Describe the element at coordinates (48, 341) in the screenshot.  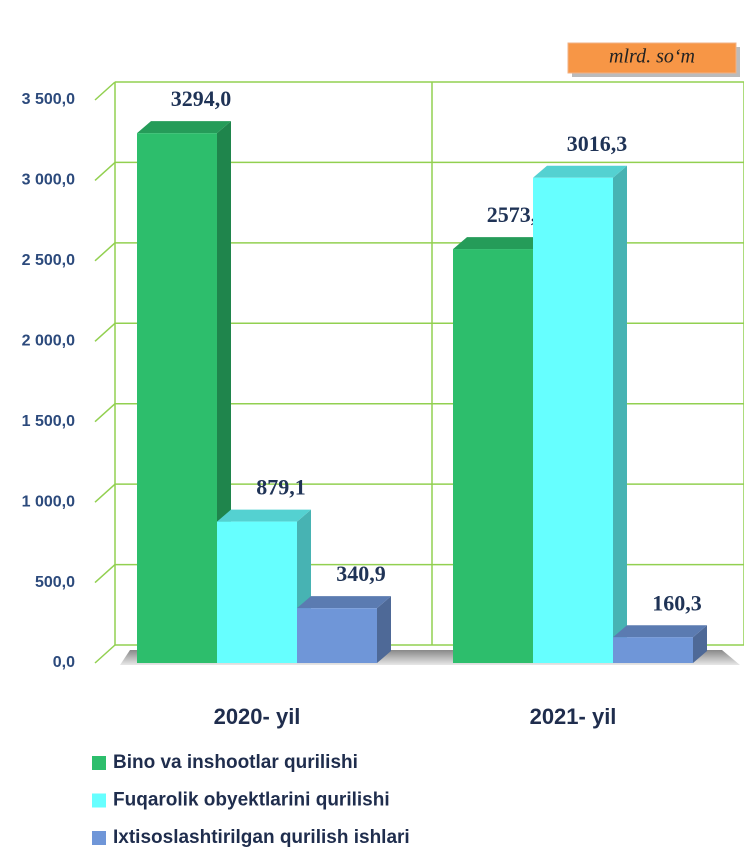
I see `y-tick-label: 2 000,0` at that location.